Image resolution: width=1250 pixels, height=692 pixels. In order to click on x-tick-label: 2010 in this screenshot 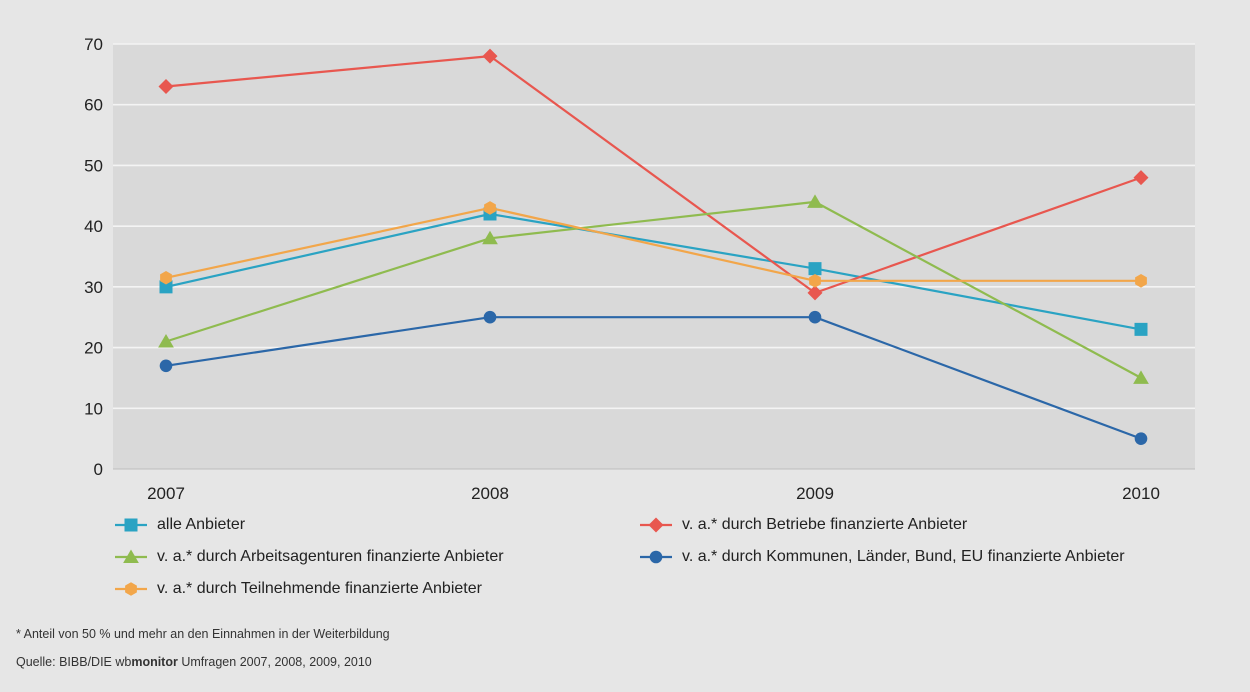, I will do `click(1141, 493)`.